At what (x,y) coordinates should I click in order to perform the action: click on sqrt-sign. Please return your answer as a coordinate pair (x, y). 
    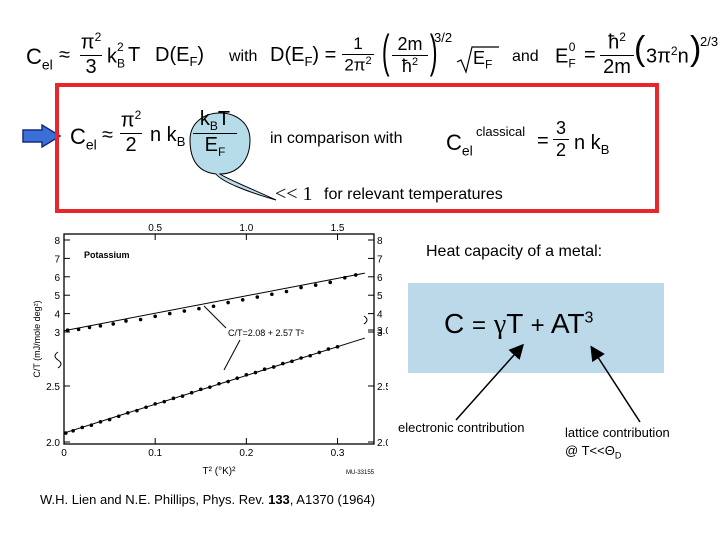
    Looking at the image, I should click on (477, 60).